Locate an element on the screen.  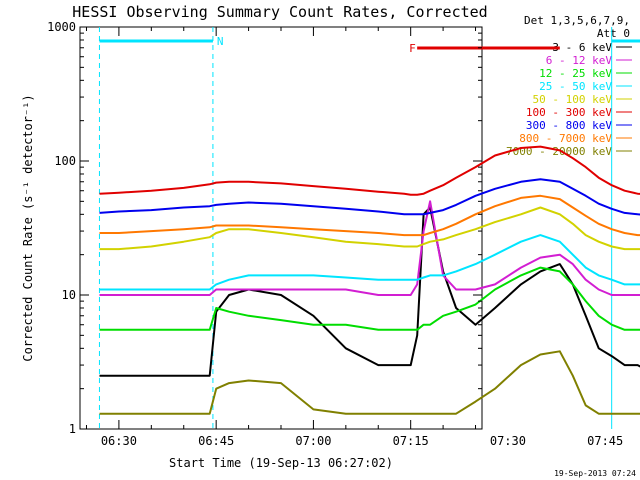
legend-label-9: 7000 - 20000 keV is located at coordinates (559, 151).